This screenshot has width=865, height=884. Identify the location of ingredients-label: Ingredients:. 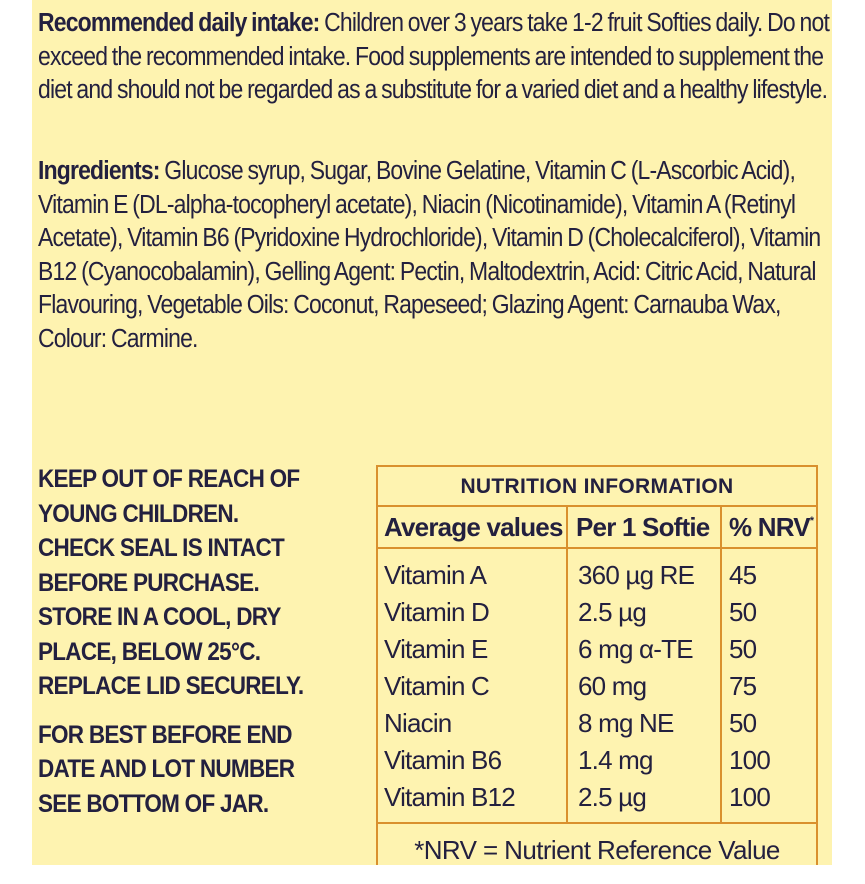
(99, 171).